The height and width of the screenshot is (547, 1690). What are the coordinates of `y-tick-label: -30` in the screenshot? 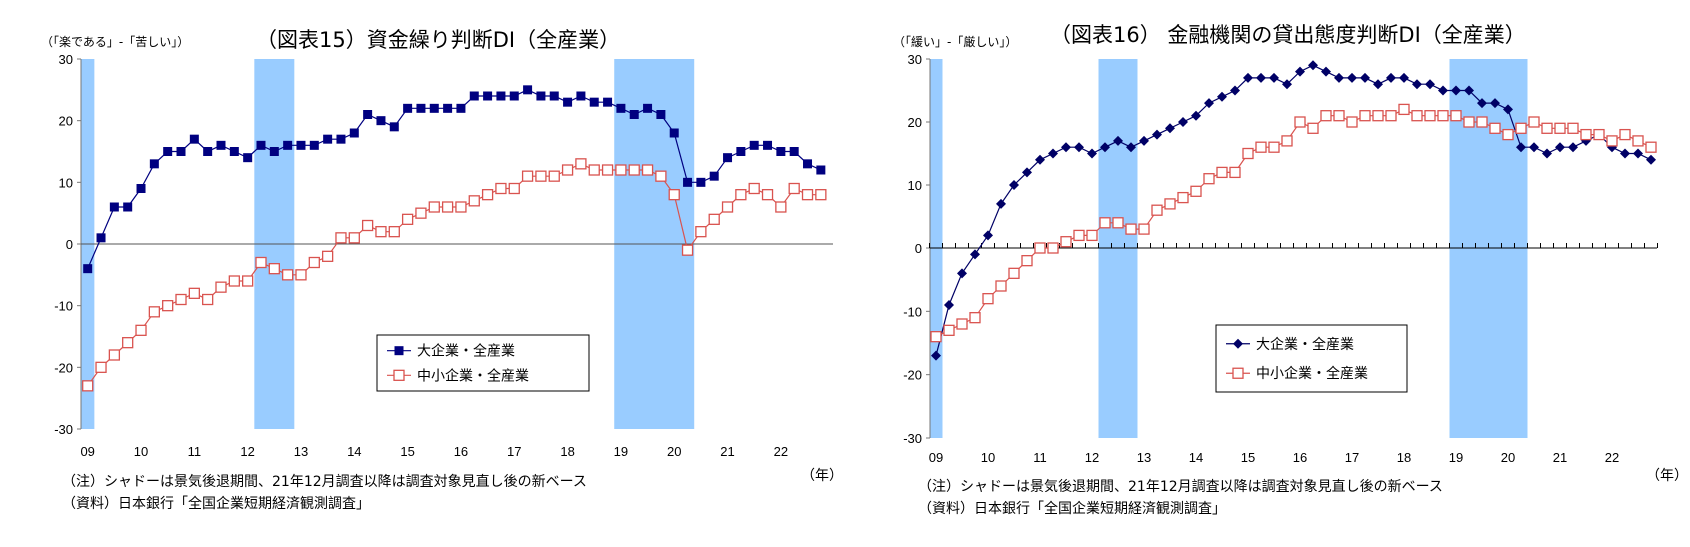 It's located at (63, 429).